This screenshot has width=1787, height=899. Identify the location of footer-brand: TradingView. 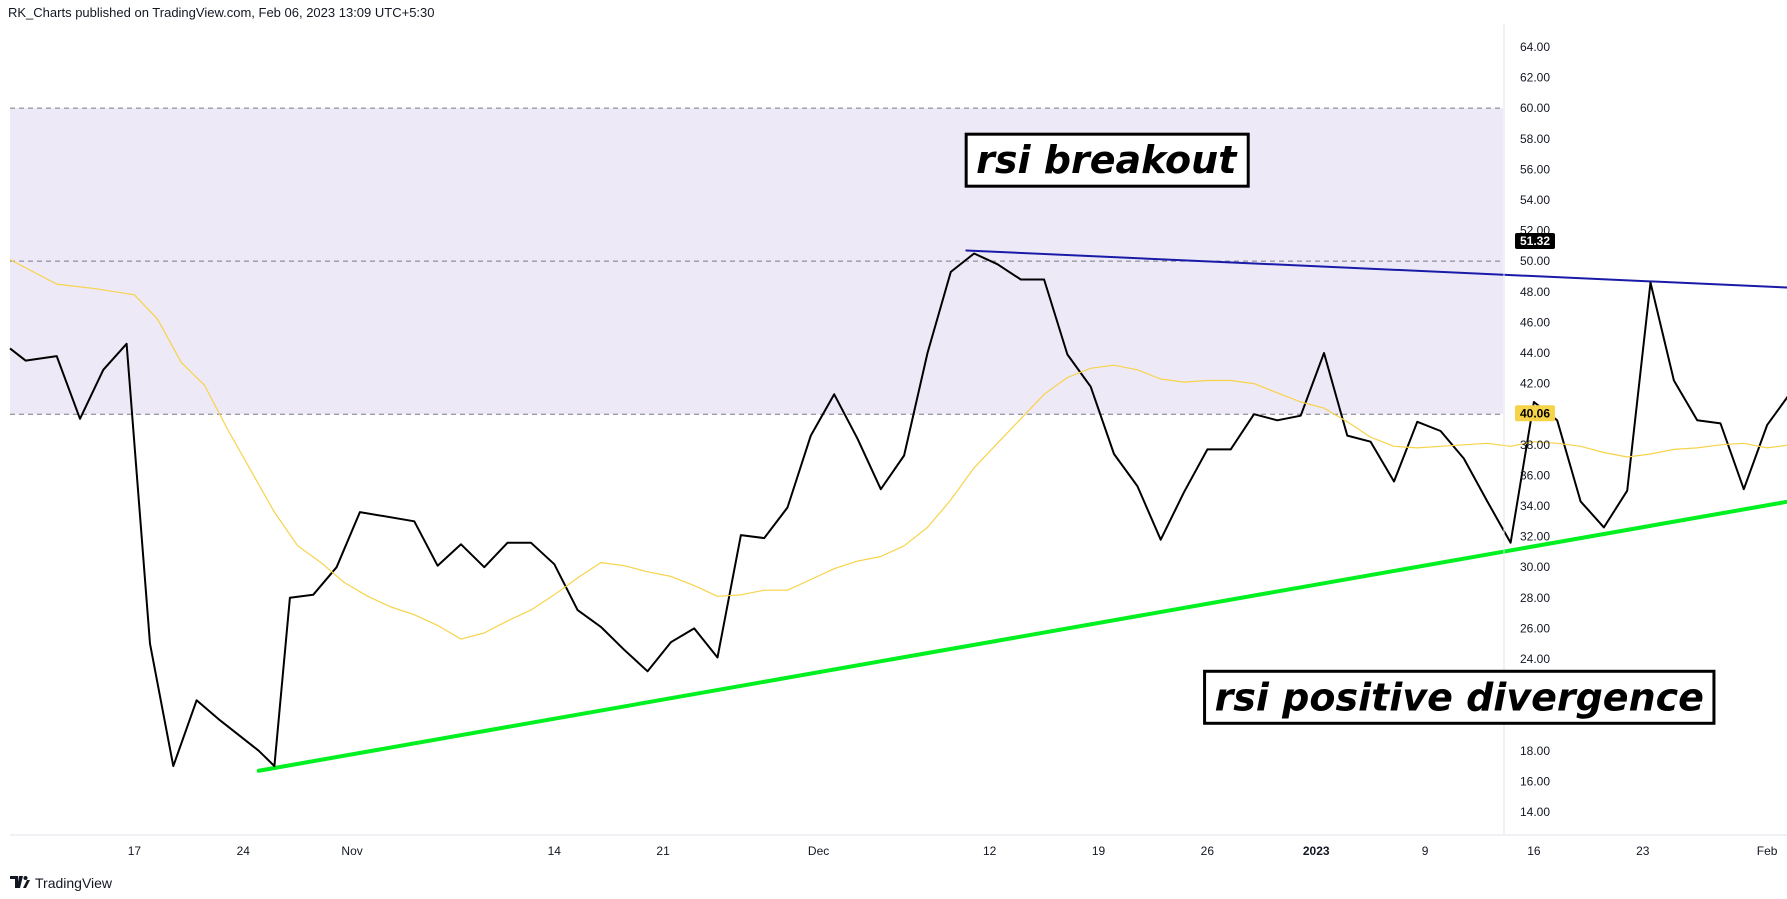
(61, 883).